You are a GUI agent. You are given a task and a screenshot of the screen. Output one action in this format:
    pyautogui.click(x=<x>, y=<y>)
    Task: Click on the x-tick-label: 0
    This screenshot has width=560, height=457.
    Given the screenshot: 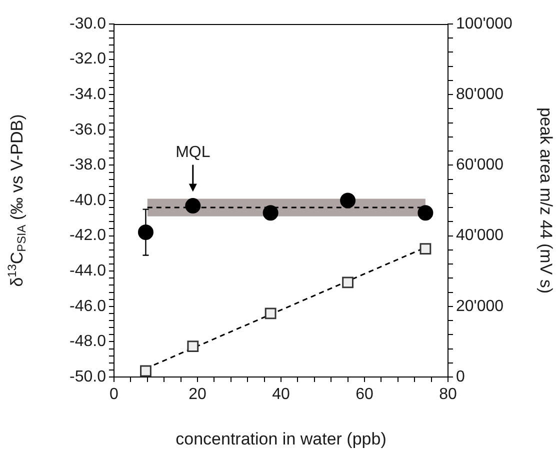 What is the action you would take?
    pyautogui.click(x=114, y=395)
    